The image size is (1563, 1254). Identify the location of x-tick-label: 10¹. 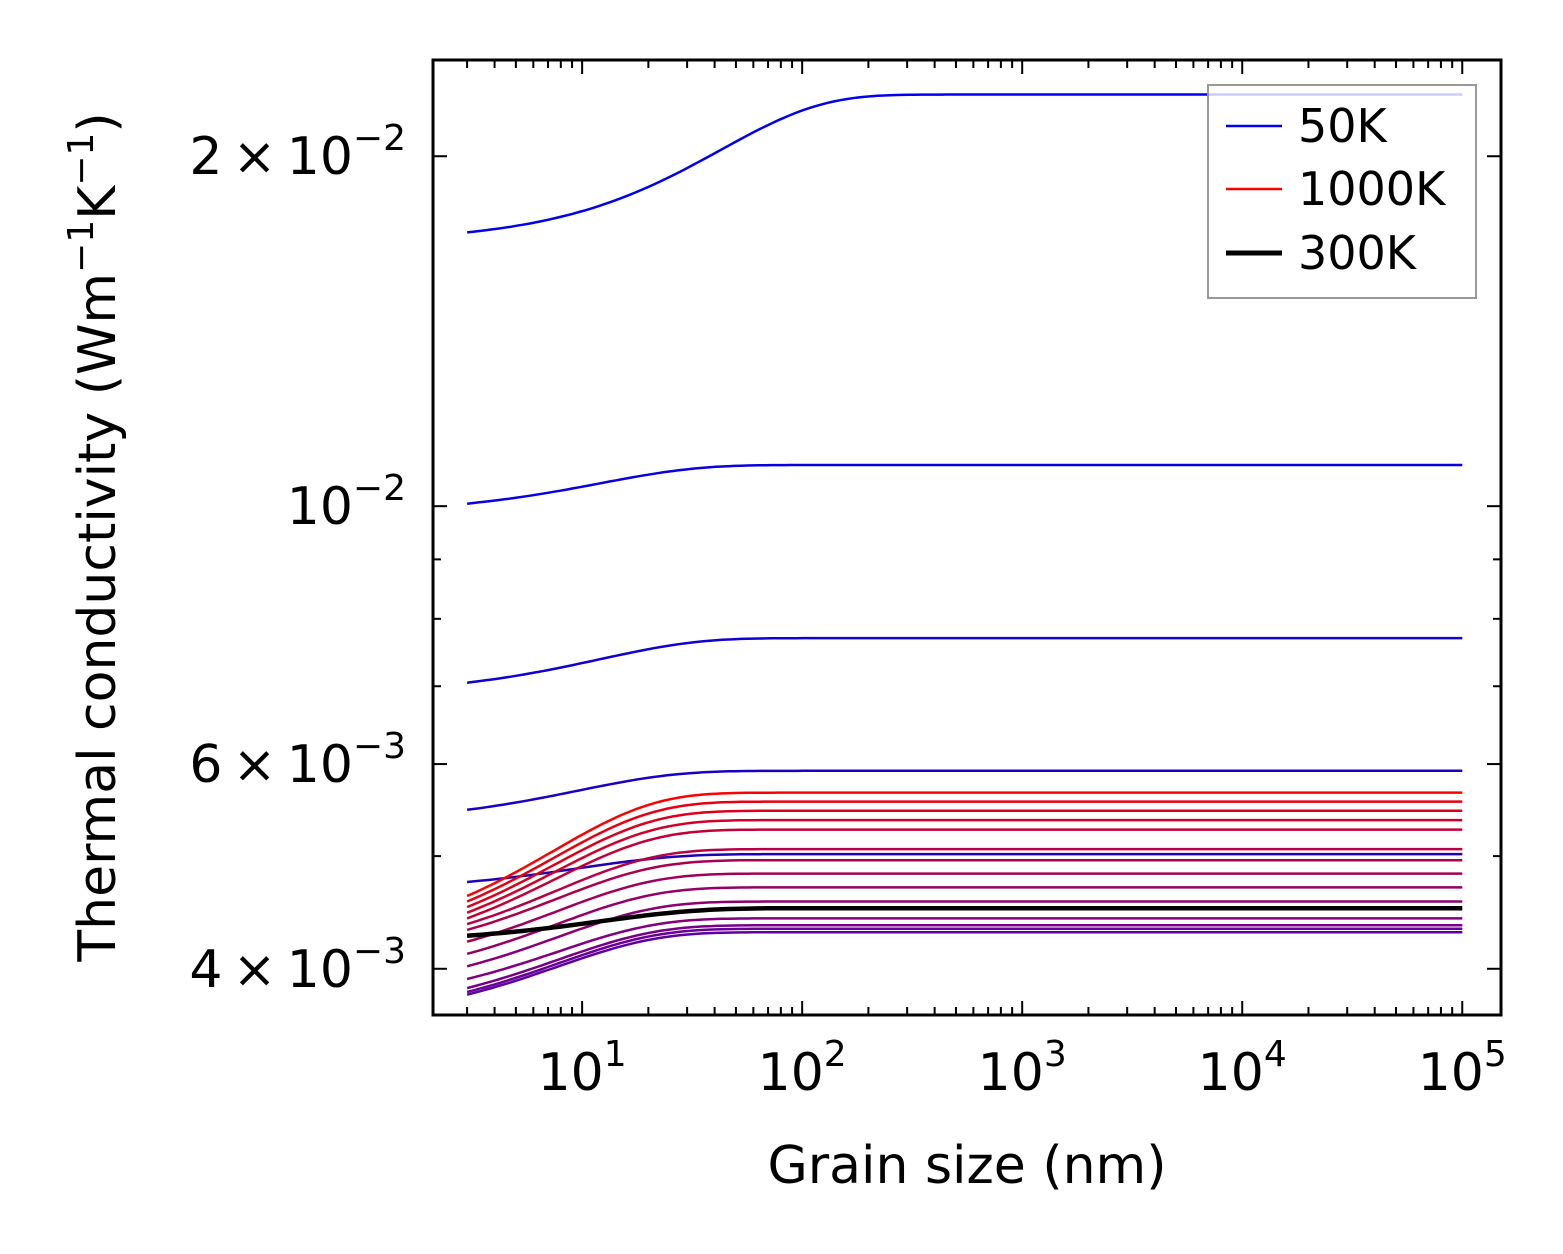
(582, 1068).